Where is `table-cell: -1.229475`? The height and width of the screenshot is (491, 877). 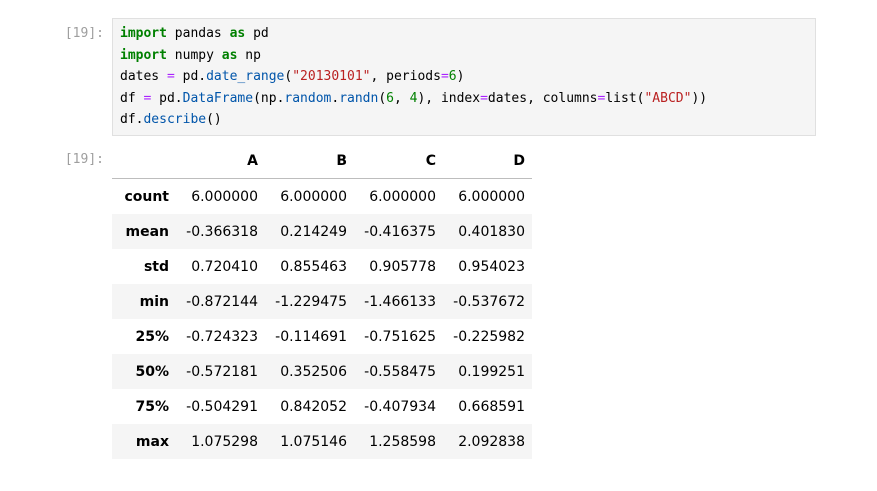 table-cell: -1.229475 is located at coordinates (311, 301).